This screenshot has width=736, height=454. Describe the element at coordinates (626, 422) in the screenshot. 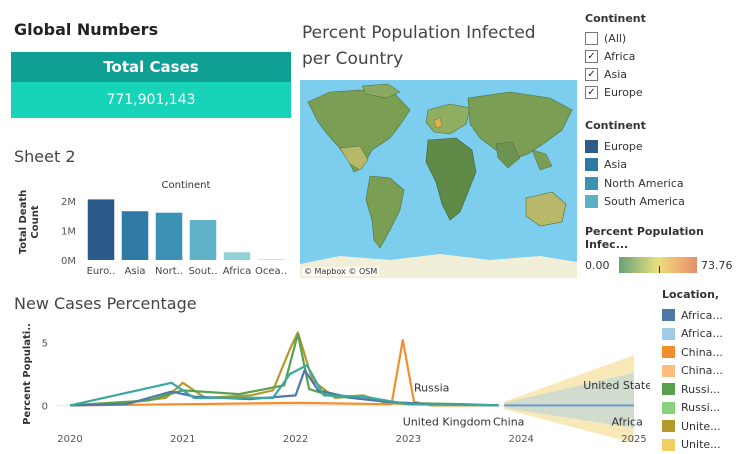

I see `series-annotation: Africa` at that location.